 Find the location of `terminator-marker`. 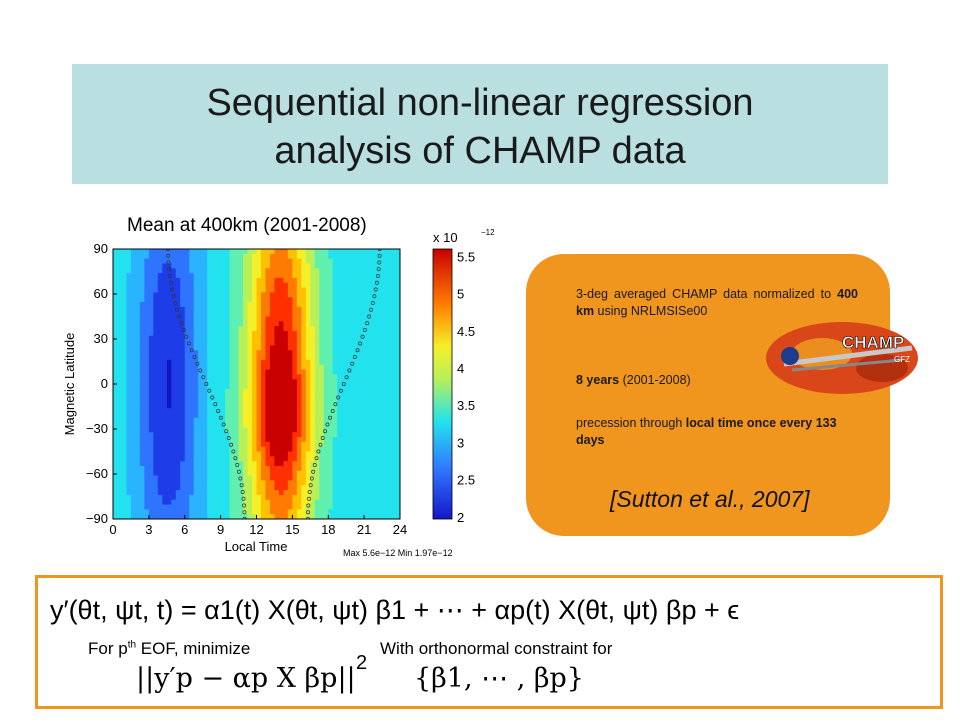

terminator-marker is located at coordinates (352, 363).